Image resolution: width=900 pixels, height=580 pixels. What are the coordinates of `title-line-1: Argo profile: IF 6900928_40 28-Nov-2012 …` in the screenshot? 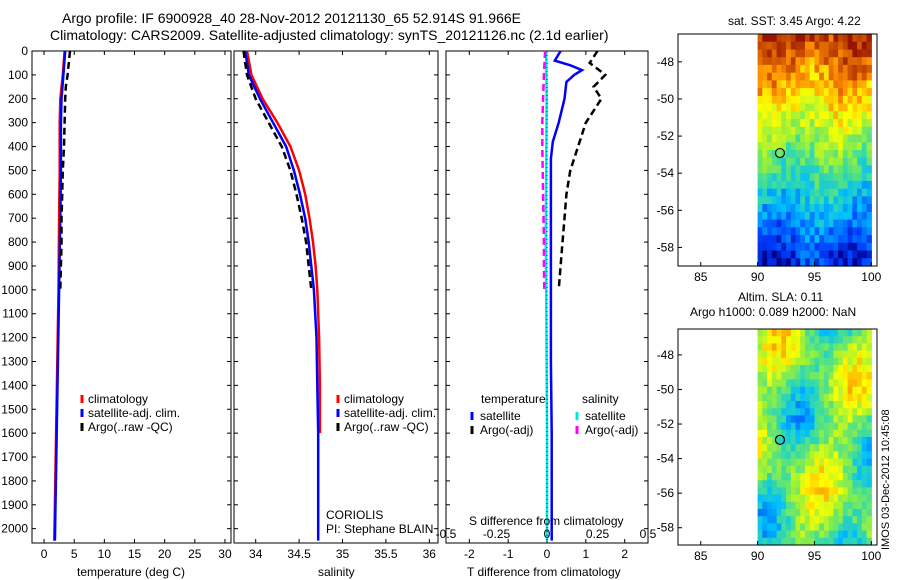 It's located at (291, 18).